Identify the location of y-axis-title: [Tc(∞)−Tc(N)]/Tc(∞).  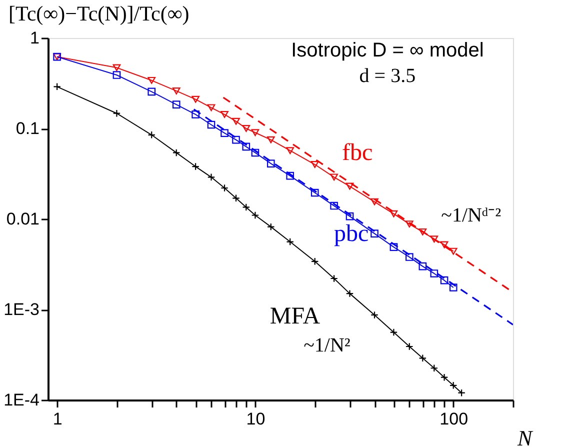
(99, 14).